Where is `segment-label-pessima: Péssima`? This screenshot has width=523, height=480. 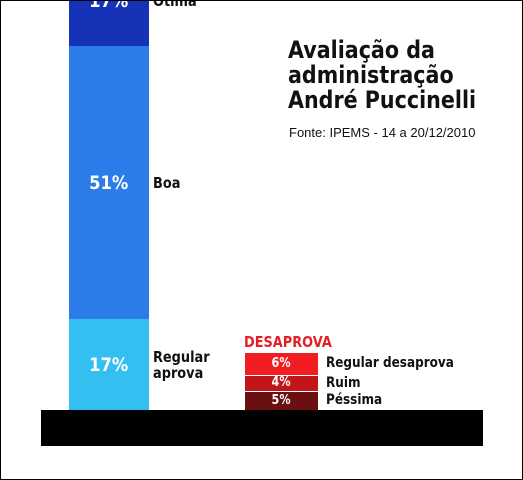 segment-label-pessima: Péssima is located at coordinates (354, 400).